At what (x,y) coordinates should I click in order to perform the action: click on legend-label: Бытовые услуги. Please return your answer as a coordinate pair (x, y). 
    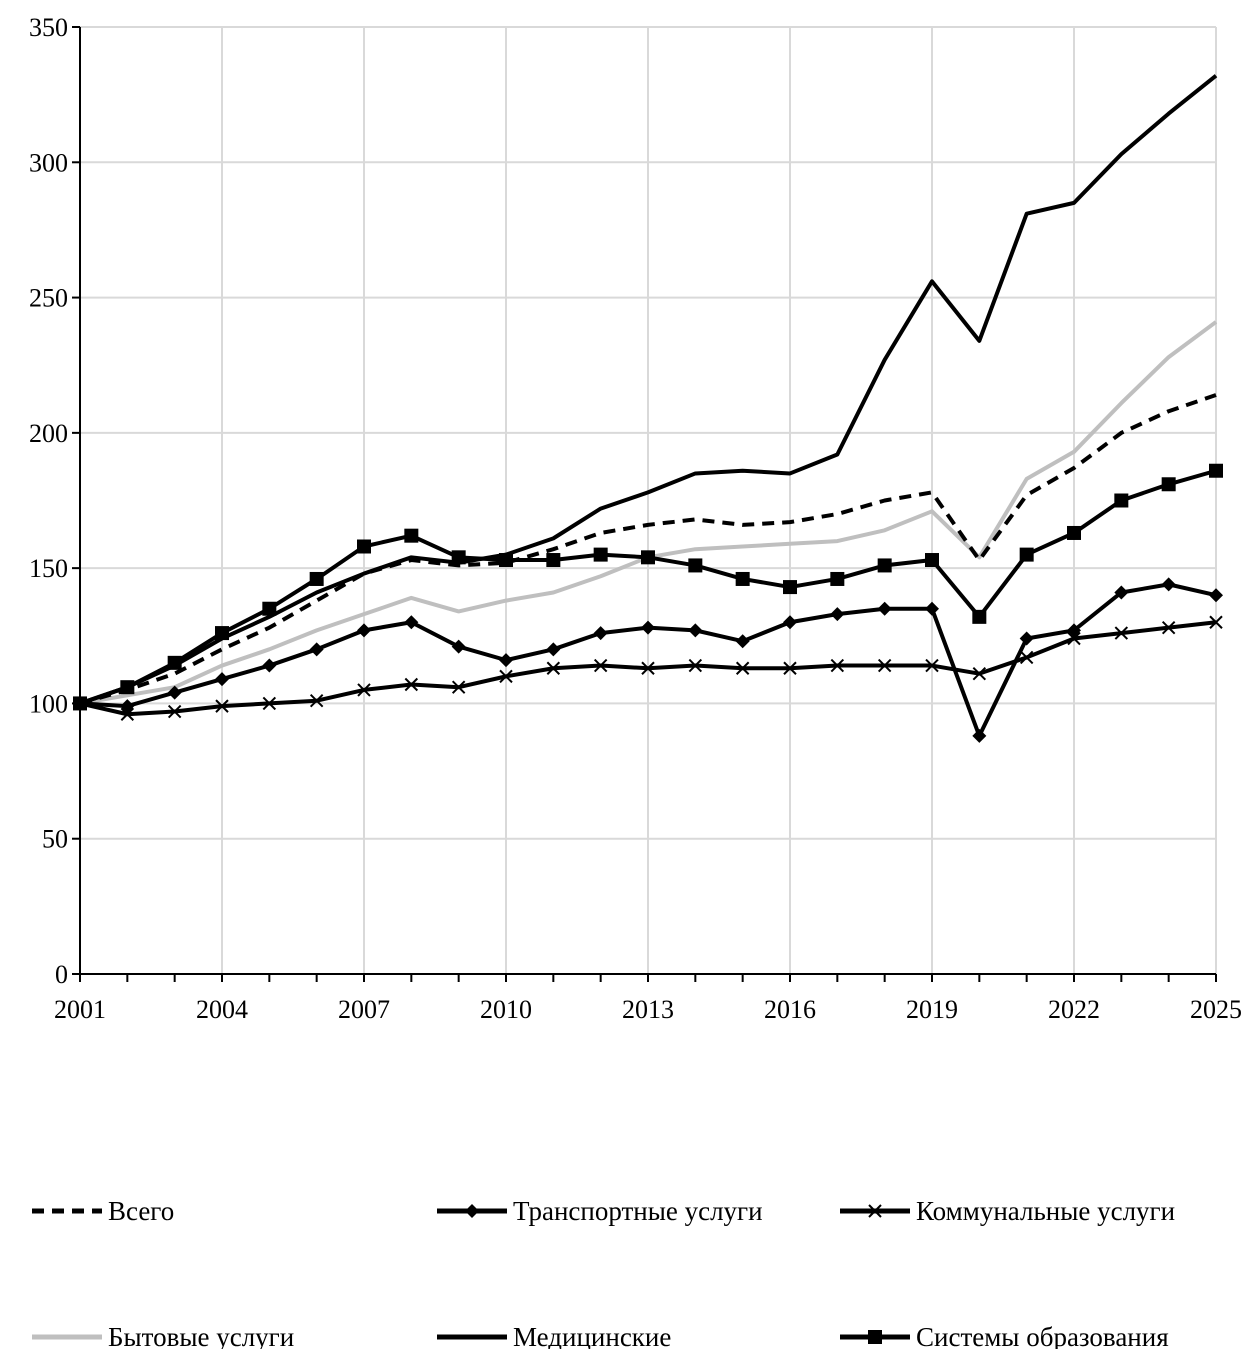
    Looking at the image, I should click on (201, 1335).